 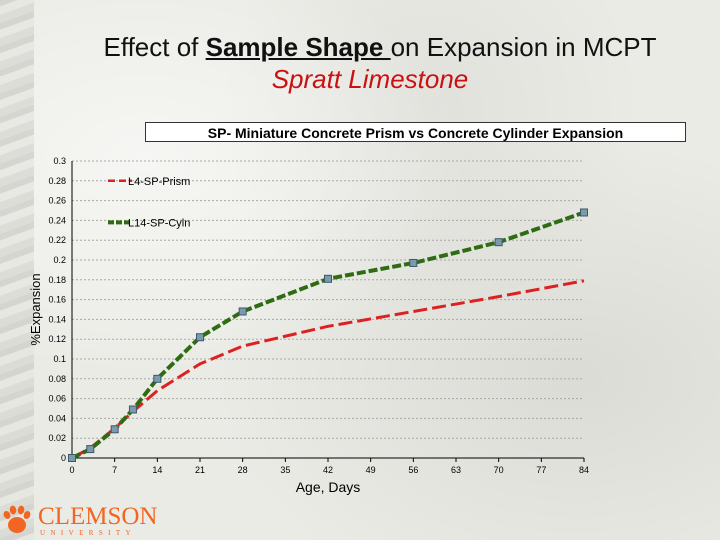 What do you see at coordinates (57, 181) in the screenshot?
I see `y-tick-label: 0.28` at bounding box center [57, 181].